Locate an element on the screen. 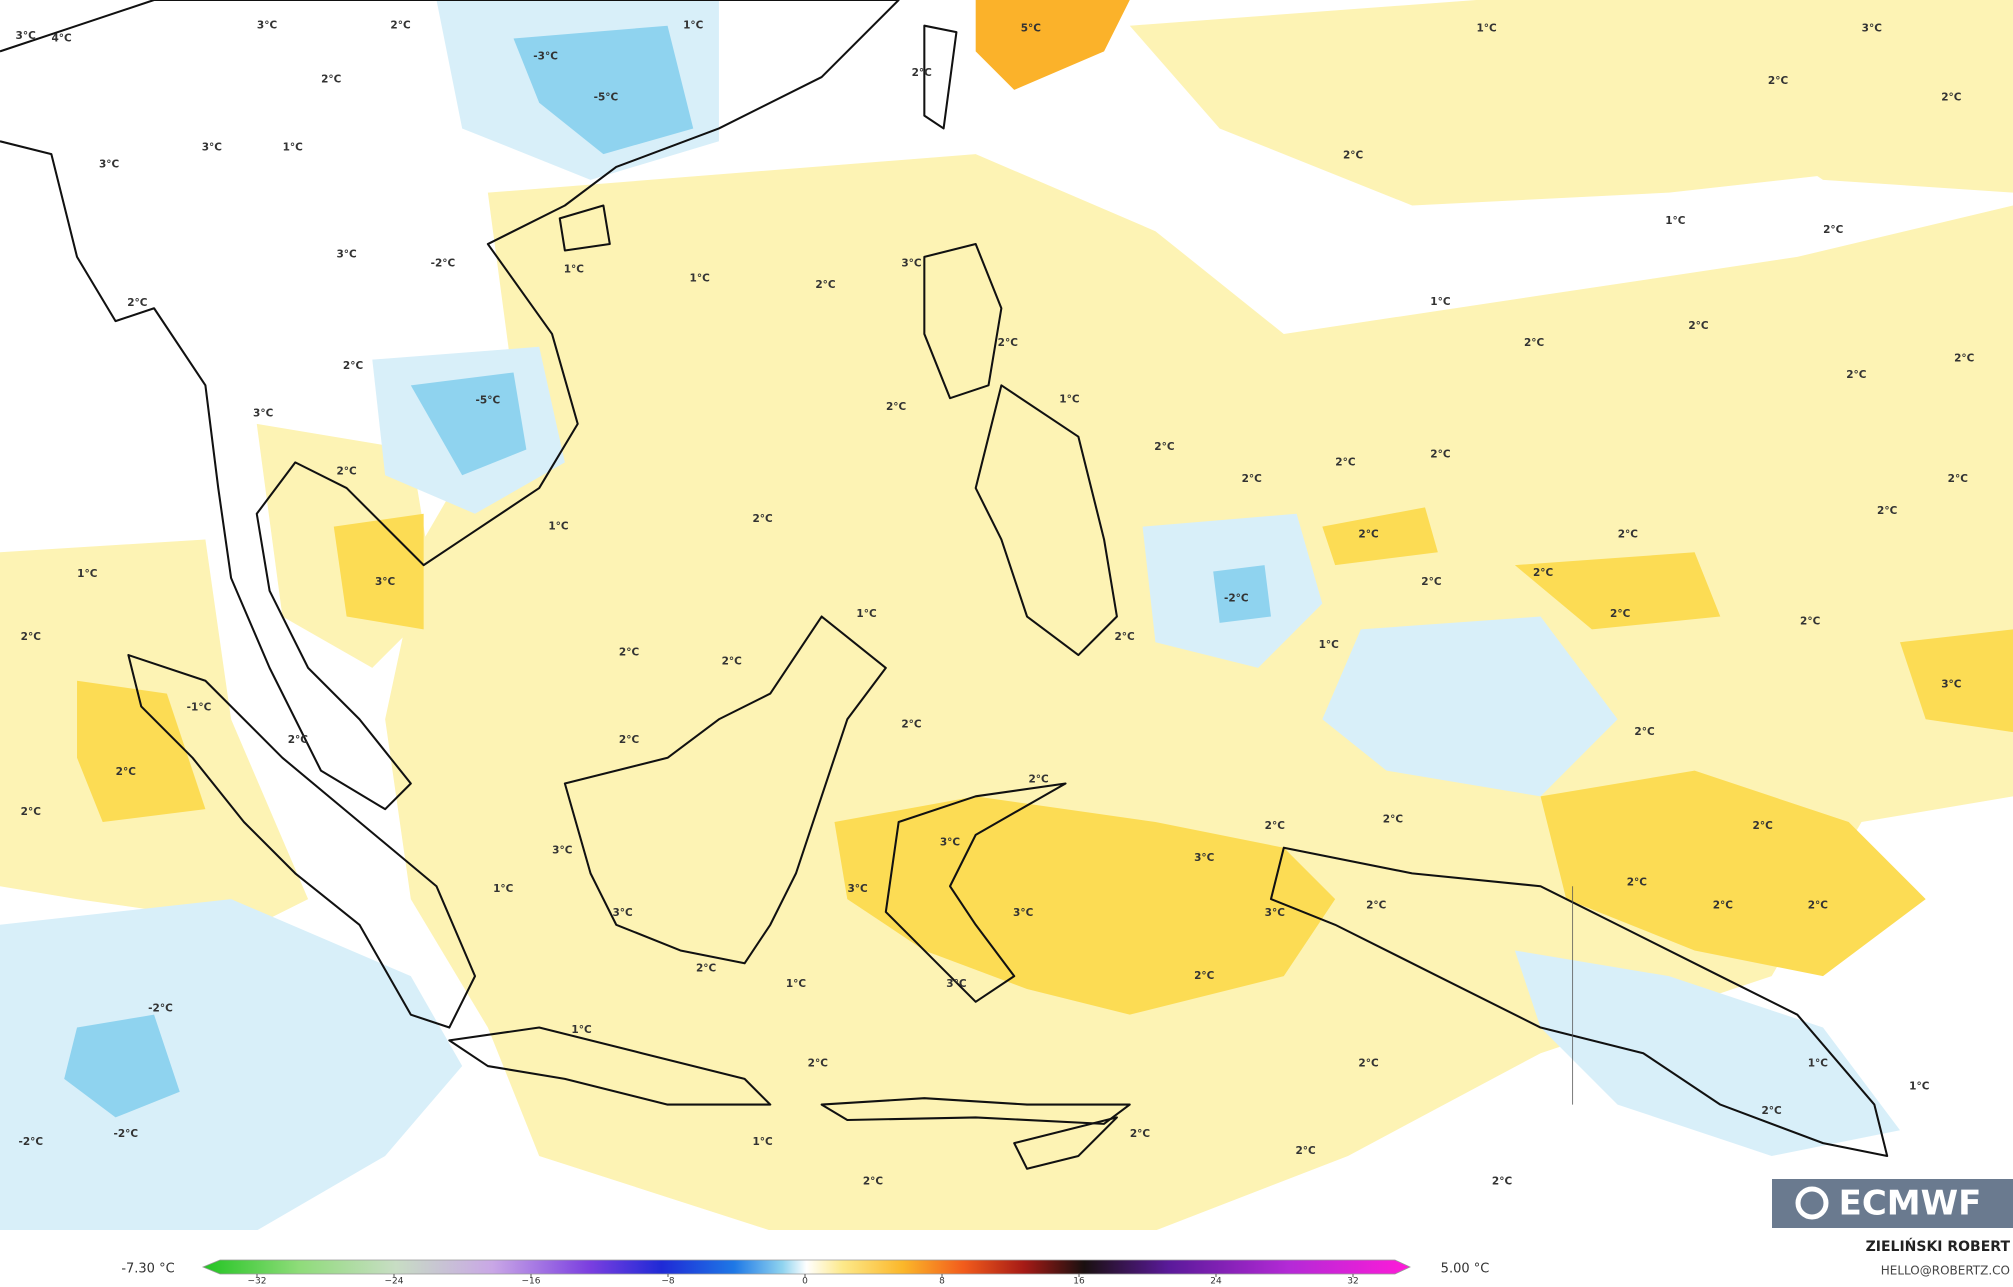  colorbar-min: -7.30 °C is located at coordinates (147, 1269).